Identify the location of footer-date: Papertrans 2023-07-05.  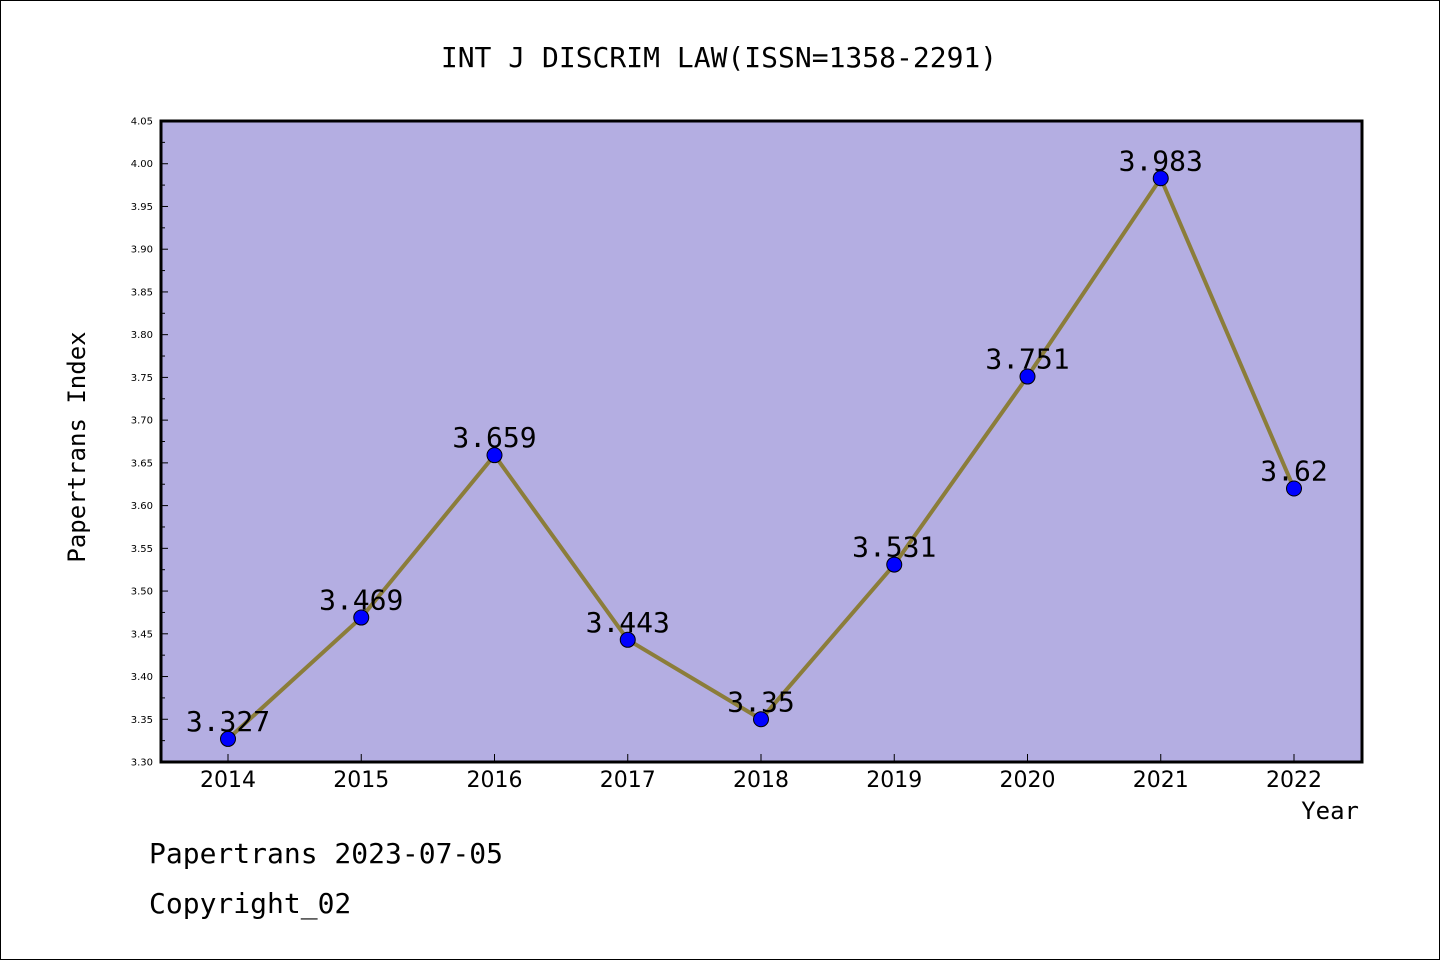
(326, 853).